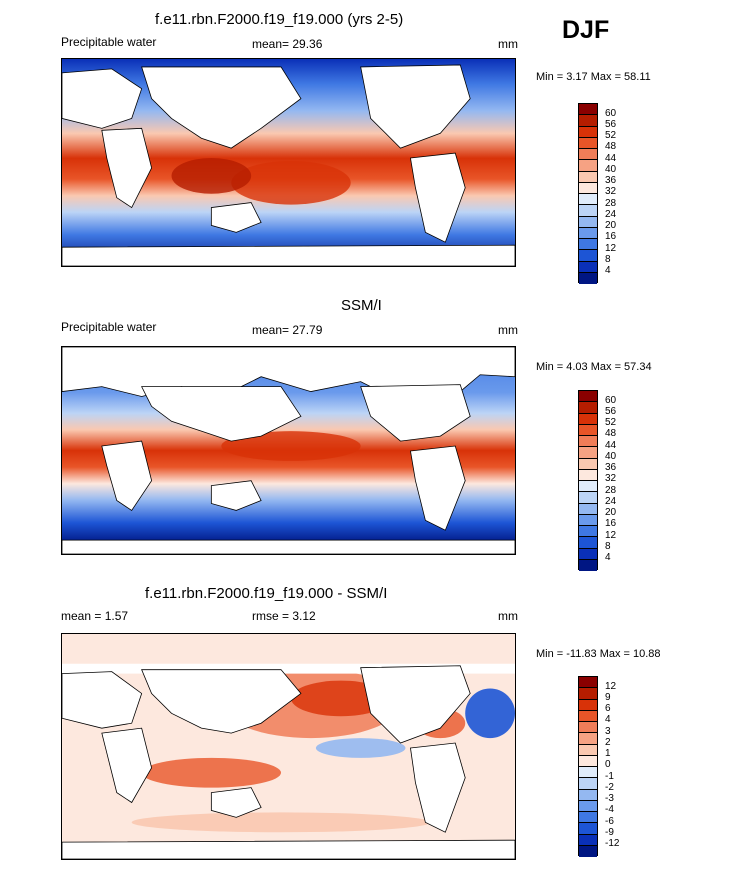  Describe the element at coordinates (586, 30) in the screenshot. I see `season-label: DJF` at that location.